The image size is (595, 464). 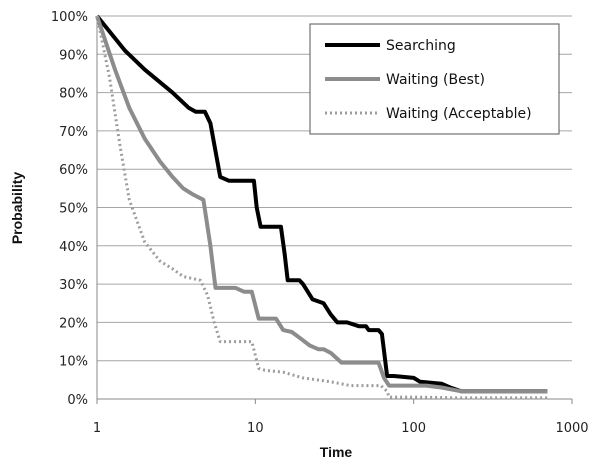 What do you see at coordinates (255, 428) in the screenshot?
I see `x-tick-label: 10` at bounding box center [255, 428].